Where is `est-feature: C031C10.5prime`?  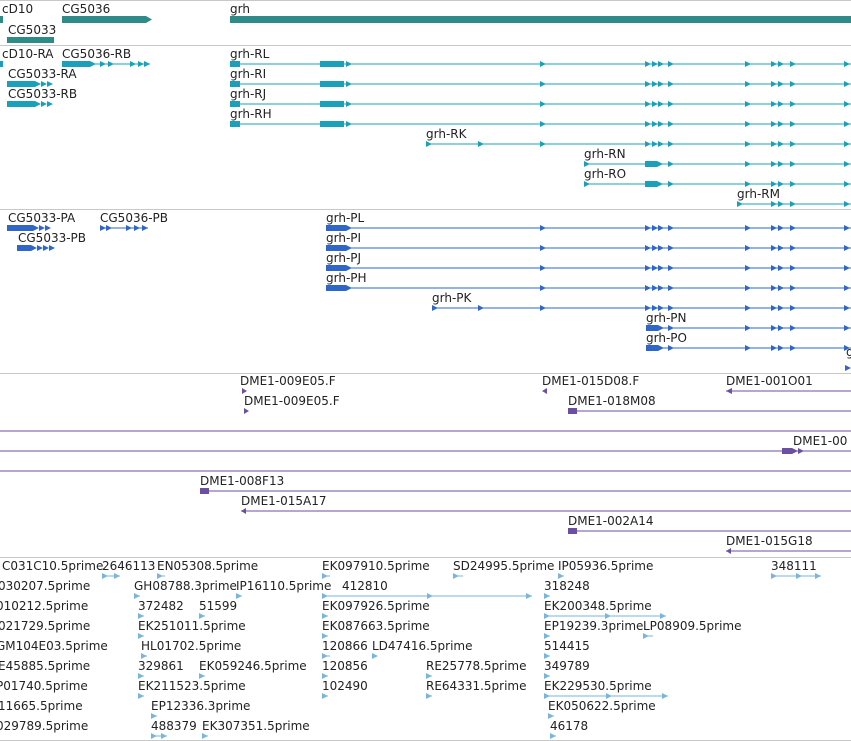 est-feature: C031C10.5prime is located at coordinates (52, 566).